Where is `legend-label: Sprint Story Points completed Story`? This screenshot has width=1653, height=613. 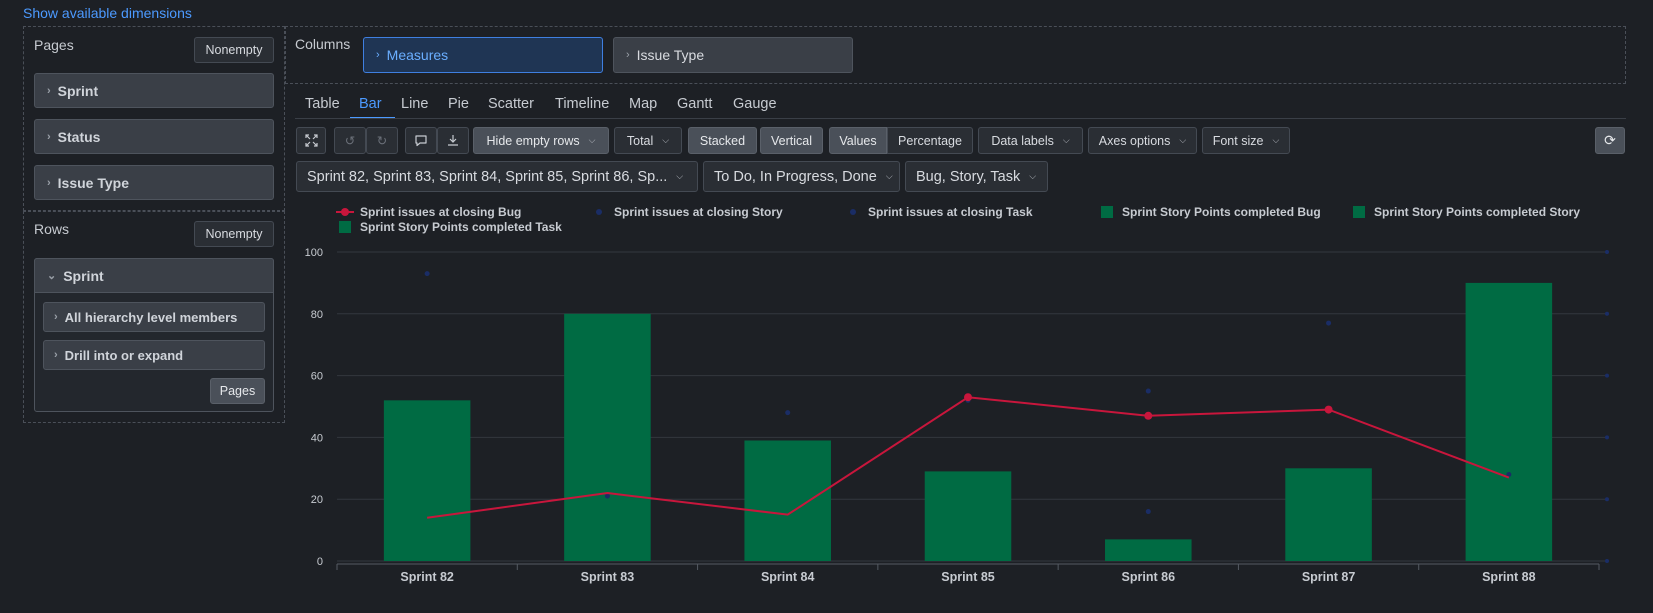 legend-label: Sprint Story Points completed Story is located at coordinates (1477, 212).